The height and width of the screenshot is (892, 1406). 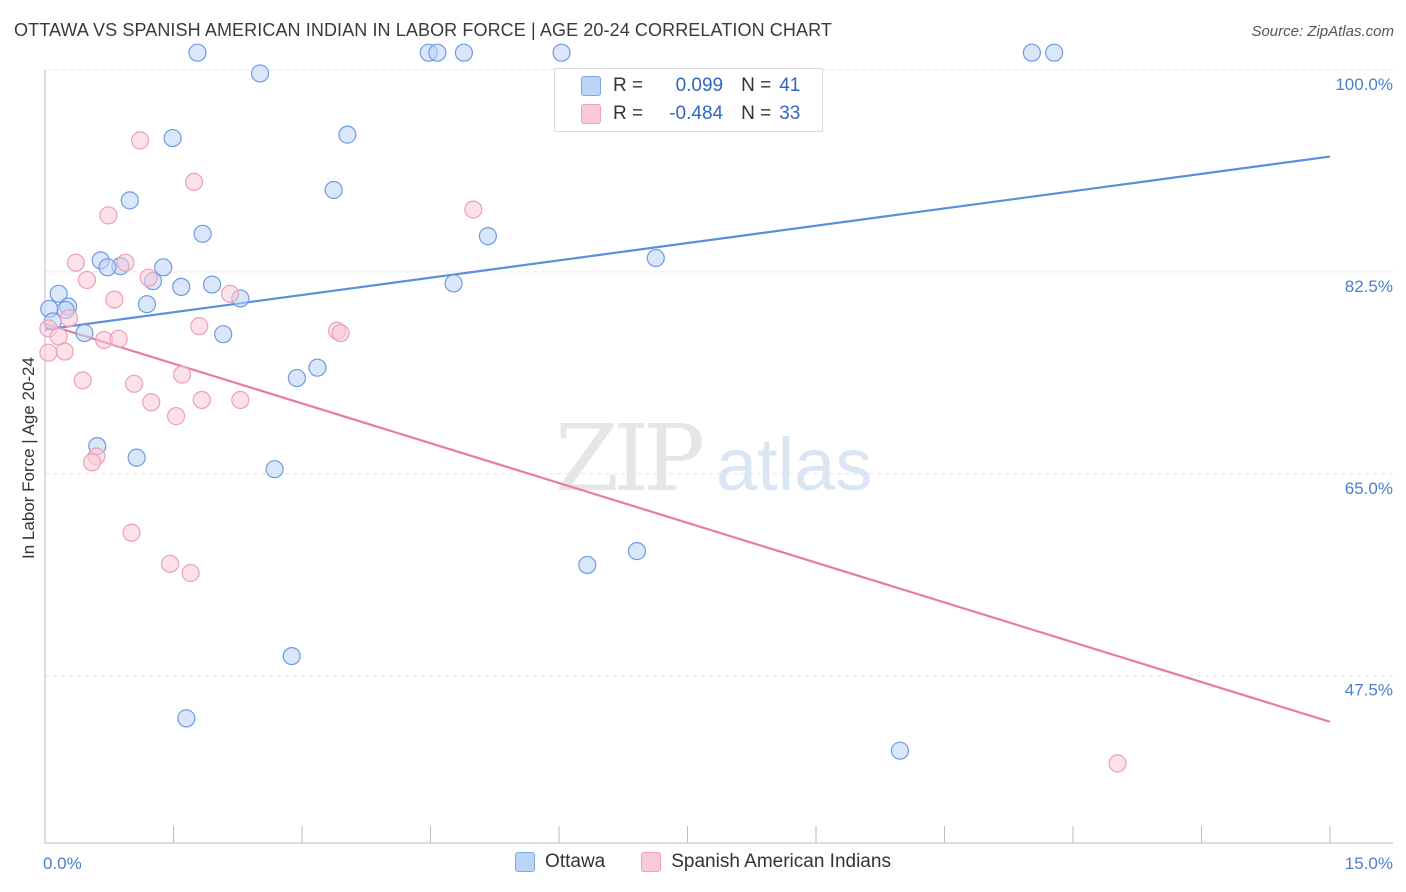 I want to click on y-tick-label: 65.0%, so click(x=1369, y=488).